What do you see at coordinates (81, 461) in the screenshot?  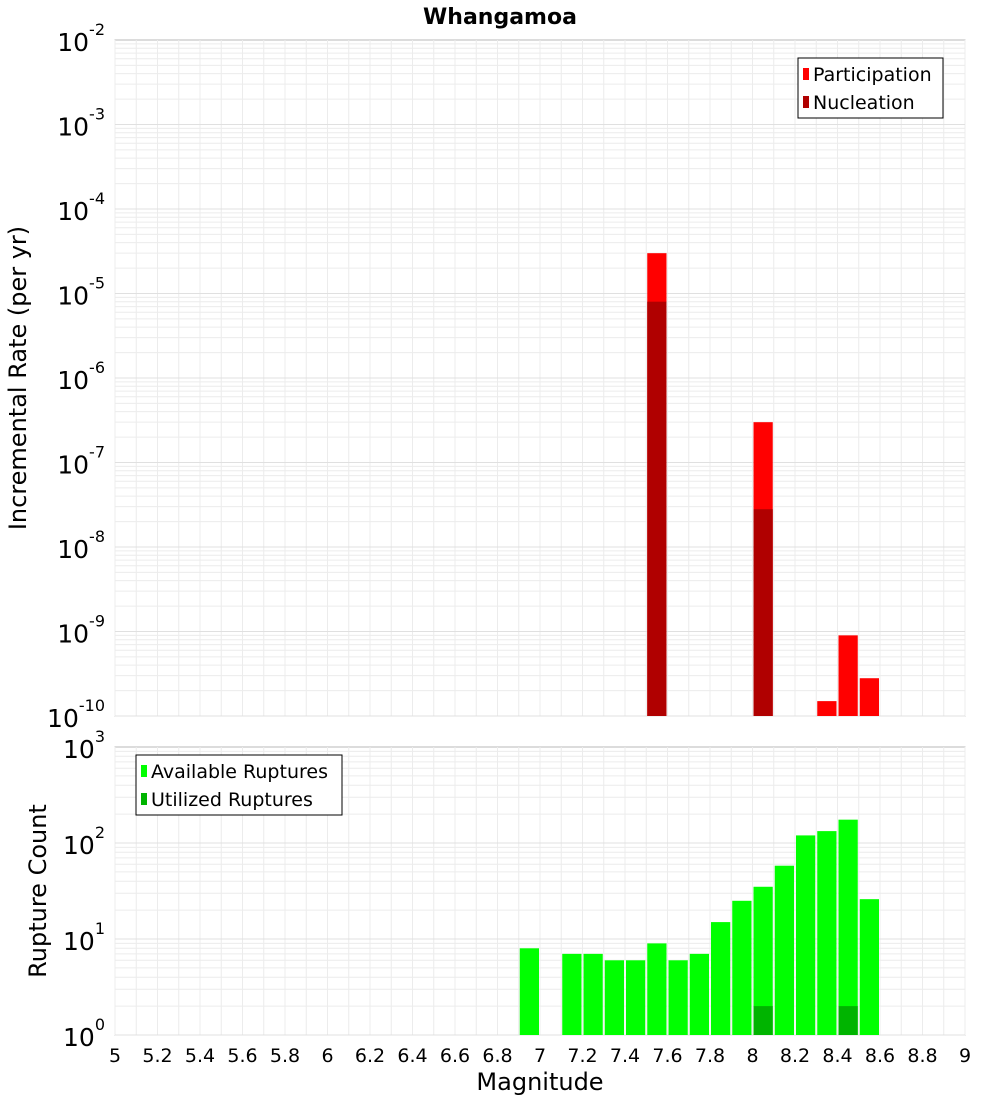 I see `y-tick-label: 10⁻⁷` at bounding box center [81, 461].